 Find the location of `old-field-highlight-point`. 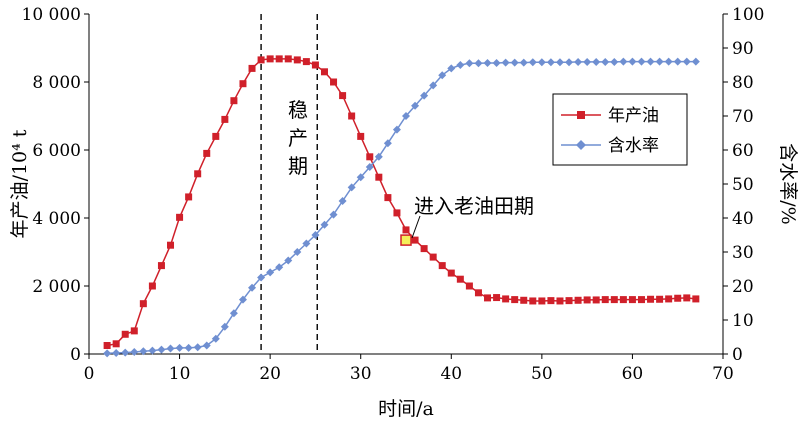

old-field-highlight-point is located at coordinates (406, 240).